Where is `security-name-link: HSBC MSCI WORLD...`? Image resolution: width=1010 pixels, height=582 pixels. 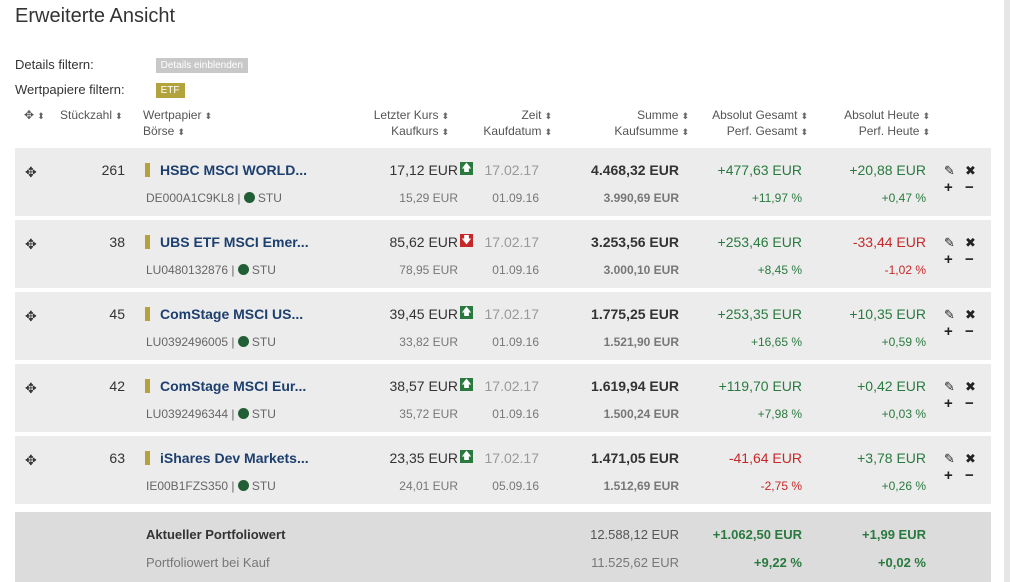 security-name-link: HSBC MSCI WORLD... is located at coordinates (233, 170).